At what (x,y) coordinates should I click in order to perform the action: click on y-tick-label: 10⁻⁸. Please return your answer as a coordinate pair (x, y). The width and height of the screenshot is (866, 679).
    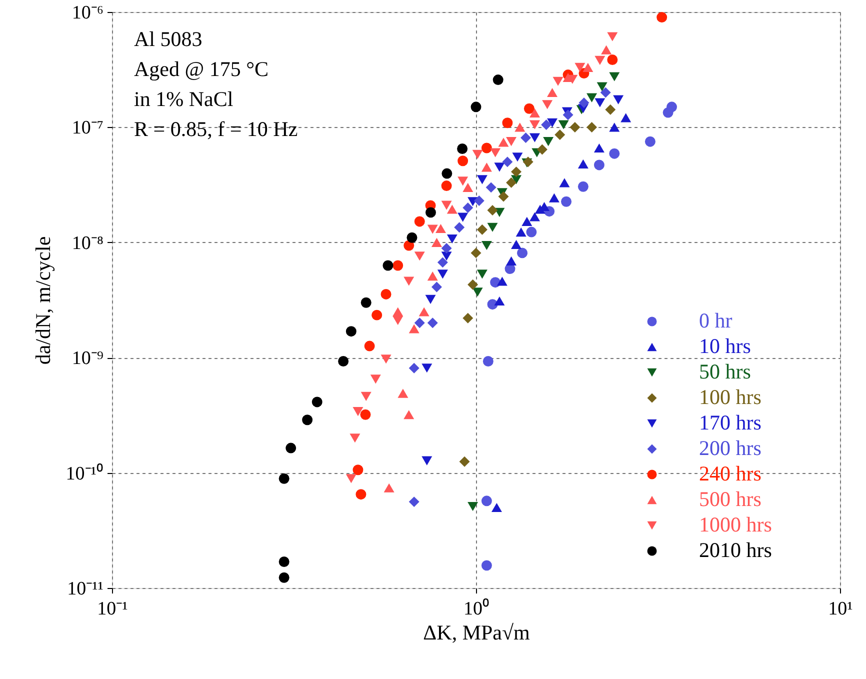
    Looking at the image, I should click on (88, 243).